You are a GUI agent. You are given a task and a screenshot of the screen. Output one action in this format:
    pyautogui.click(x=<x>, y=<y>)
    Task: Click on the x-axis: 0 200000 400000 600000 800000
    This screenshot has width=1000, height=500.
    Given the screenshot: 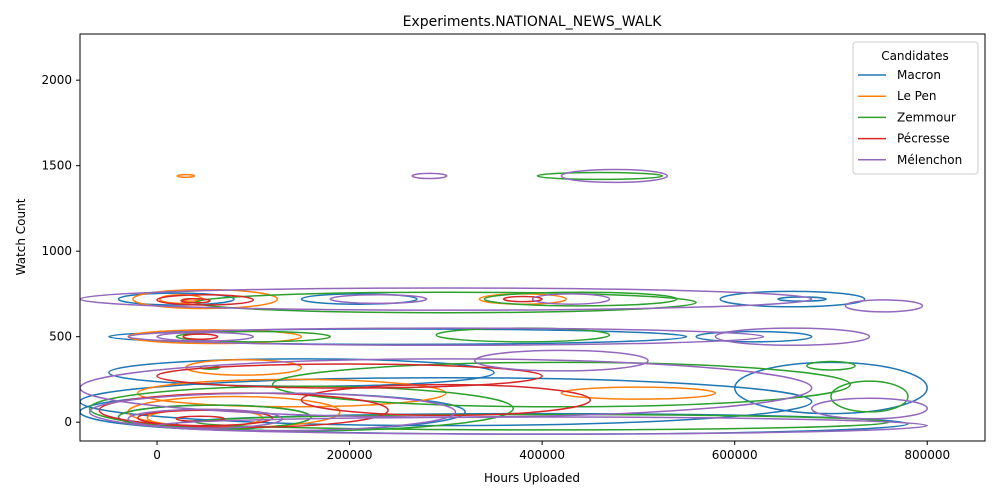 What is the action you would take?
    pyautogui.click(x=551, y=451)
    